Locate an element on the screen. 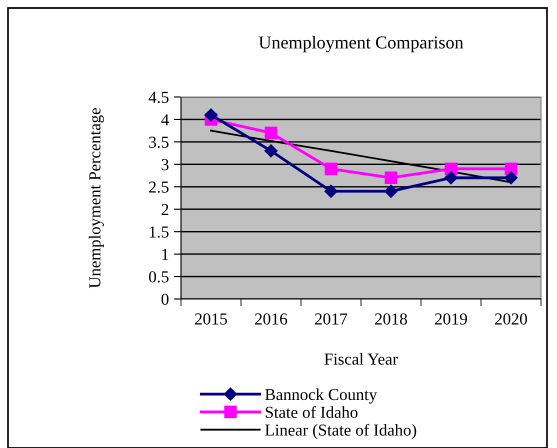 The height and width of the screenshot is (448, 557). y-tick-label: 2.5 is located at coordinates (159, 187).